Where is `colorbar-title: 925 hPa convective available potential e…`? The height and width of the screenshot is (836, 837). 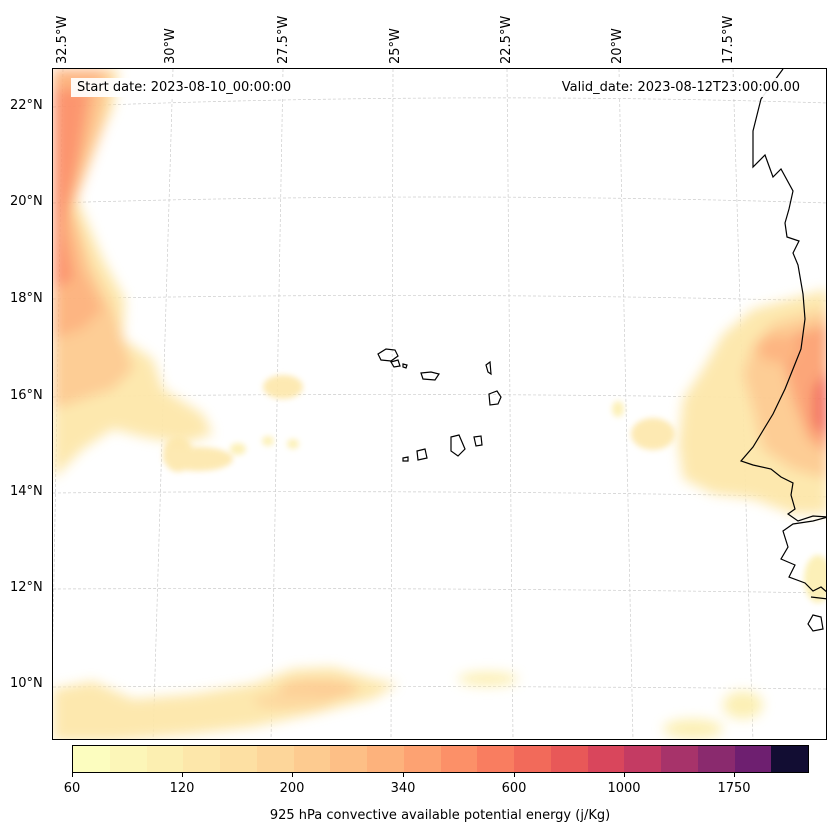
colorbar-title: 925 hPa convective available potential e… is located at coordinates (440, 815).